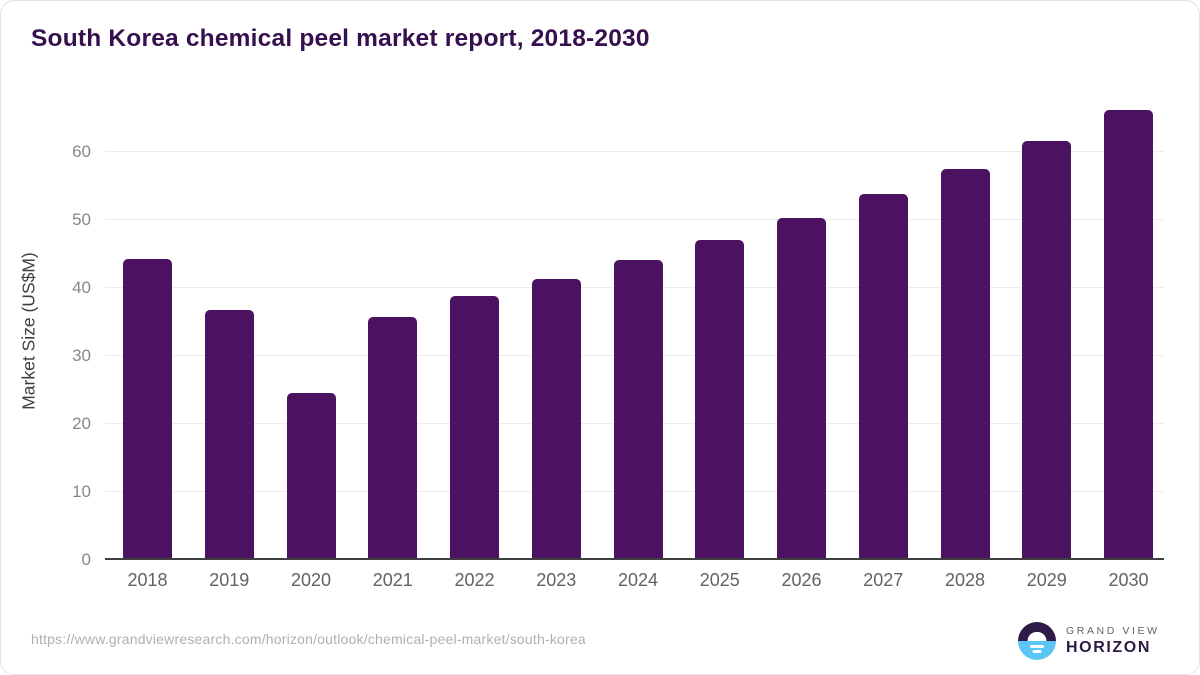 This screenshot has height=675, width=1200. Describe the element at coordinates (81, 287) in the screenshot. I see `y-tick-label: 40` at that location.